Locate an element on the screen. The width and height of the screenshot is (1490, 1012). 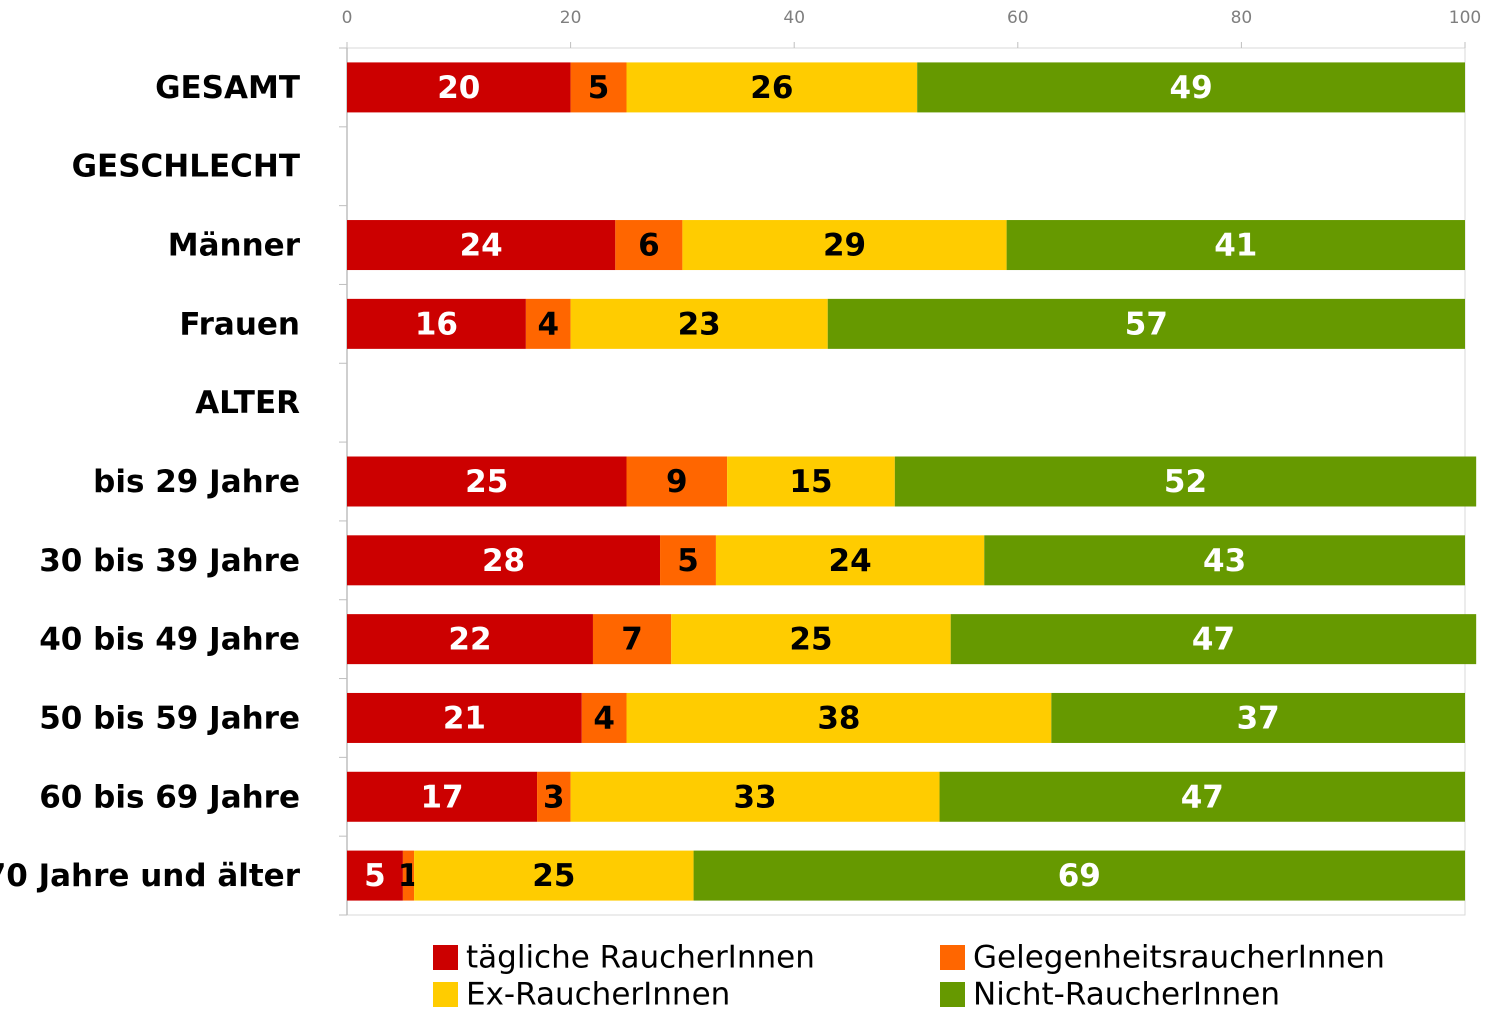
data-label: 16 is located at coordinates (436, 324).